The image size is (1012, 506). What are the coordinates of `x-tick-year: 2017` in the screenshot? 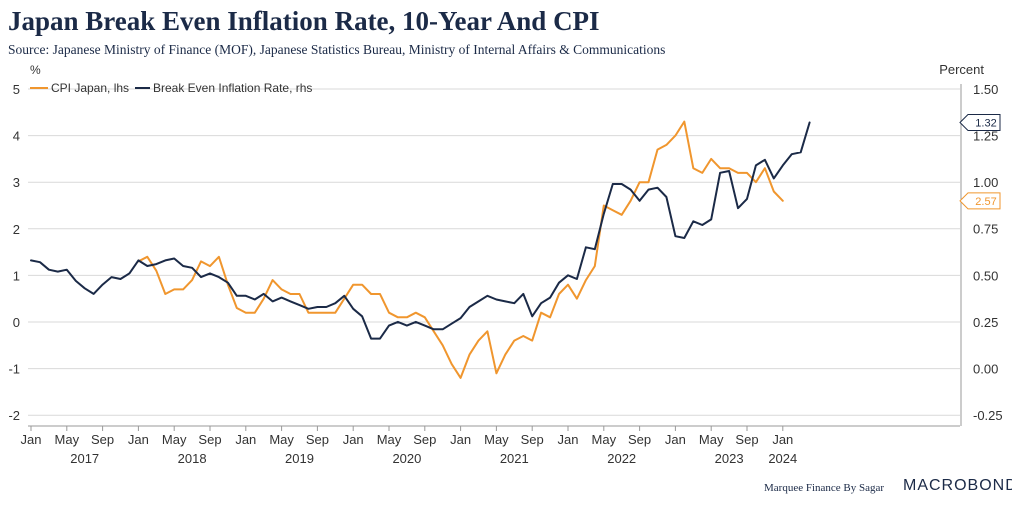 It's located at (84, 458).